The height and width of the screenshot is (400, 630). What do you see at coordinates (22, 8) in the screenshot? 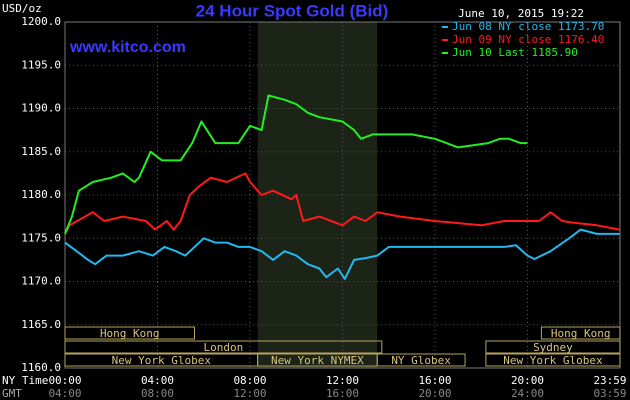
I see `y-axis-label: USD/oz` at bounding box center [22, 8].